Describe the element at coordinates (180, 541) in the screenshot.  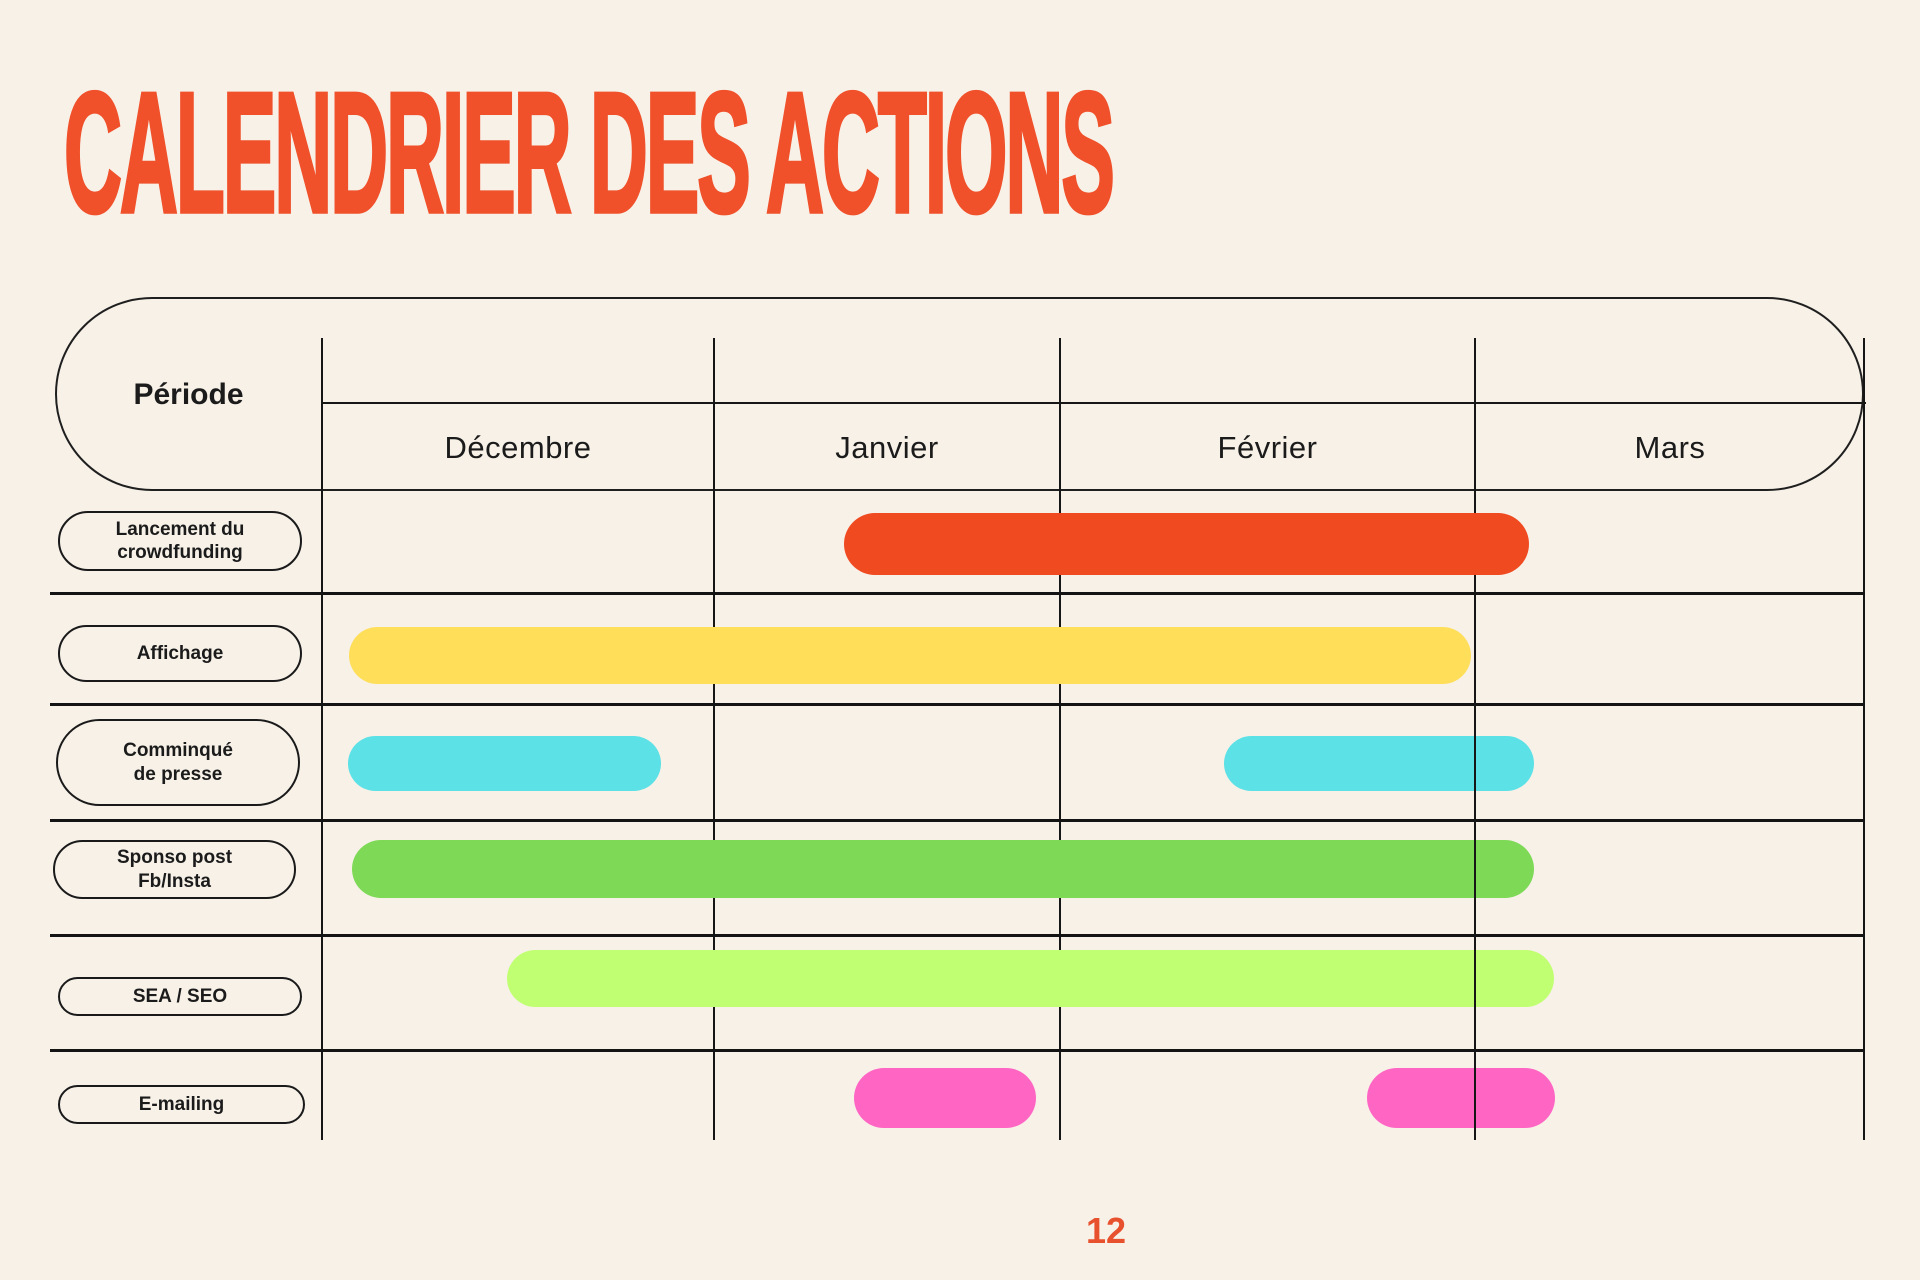
I see `row-label-lancement-crowdfunding: Lancement du crowdfunding` at that location.